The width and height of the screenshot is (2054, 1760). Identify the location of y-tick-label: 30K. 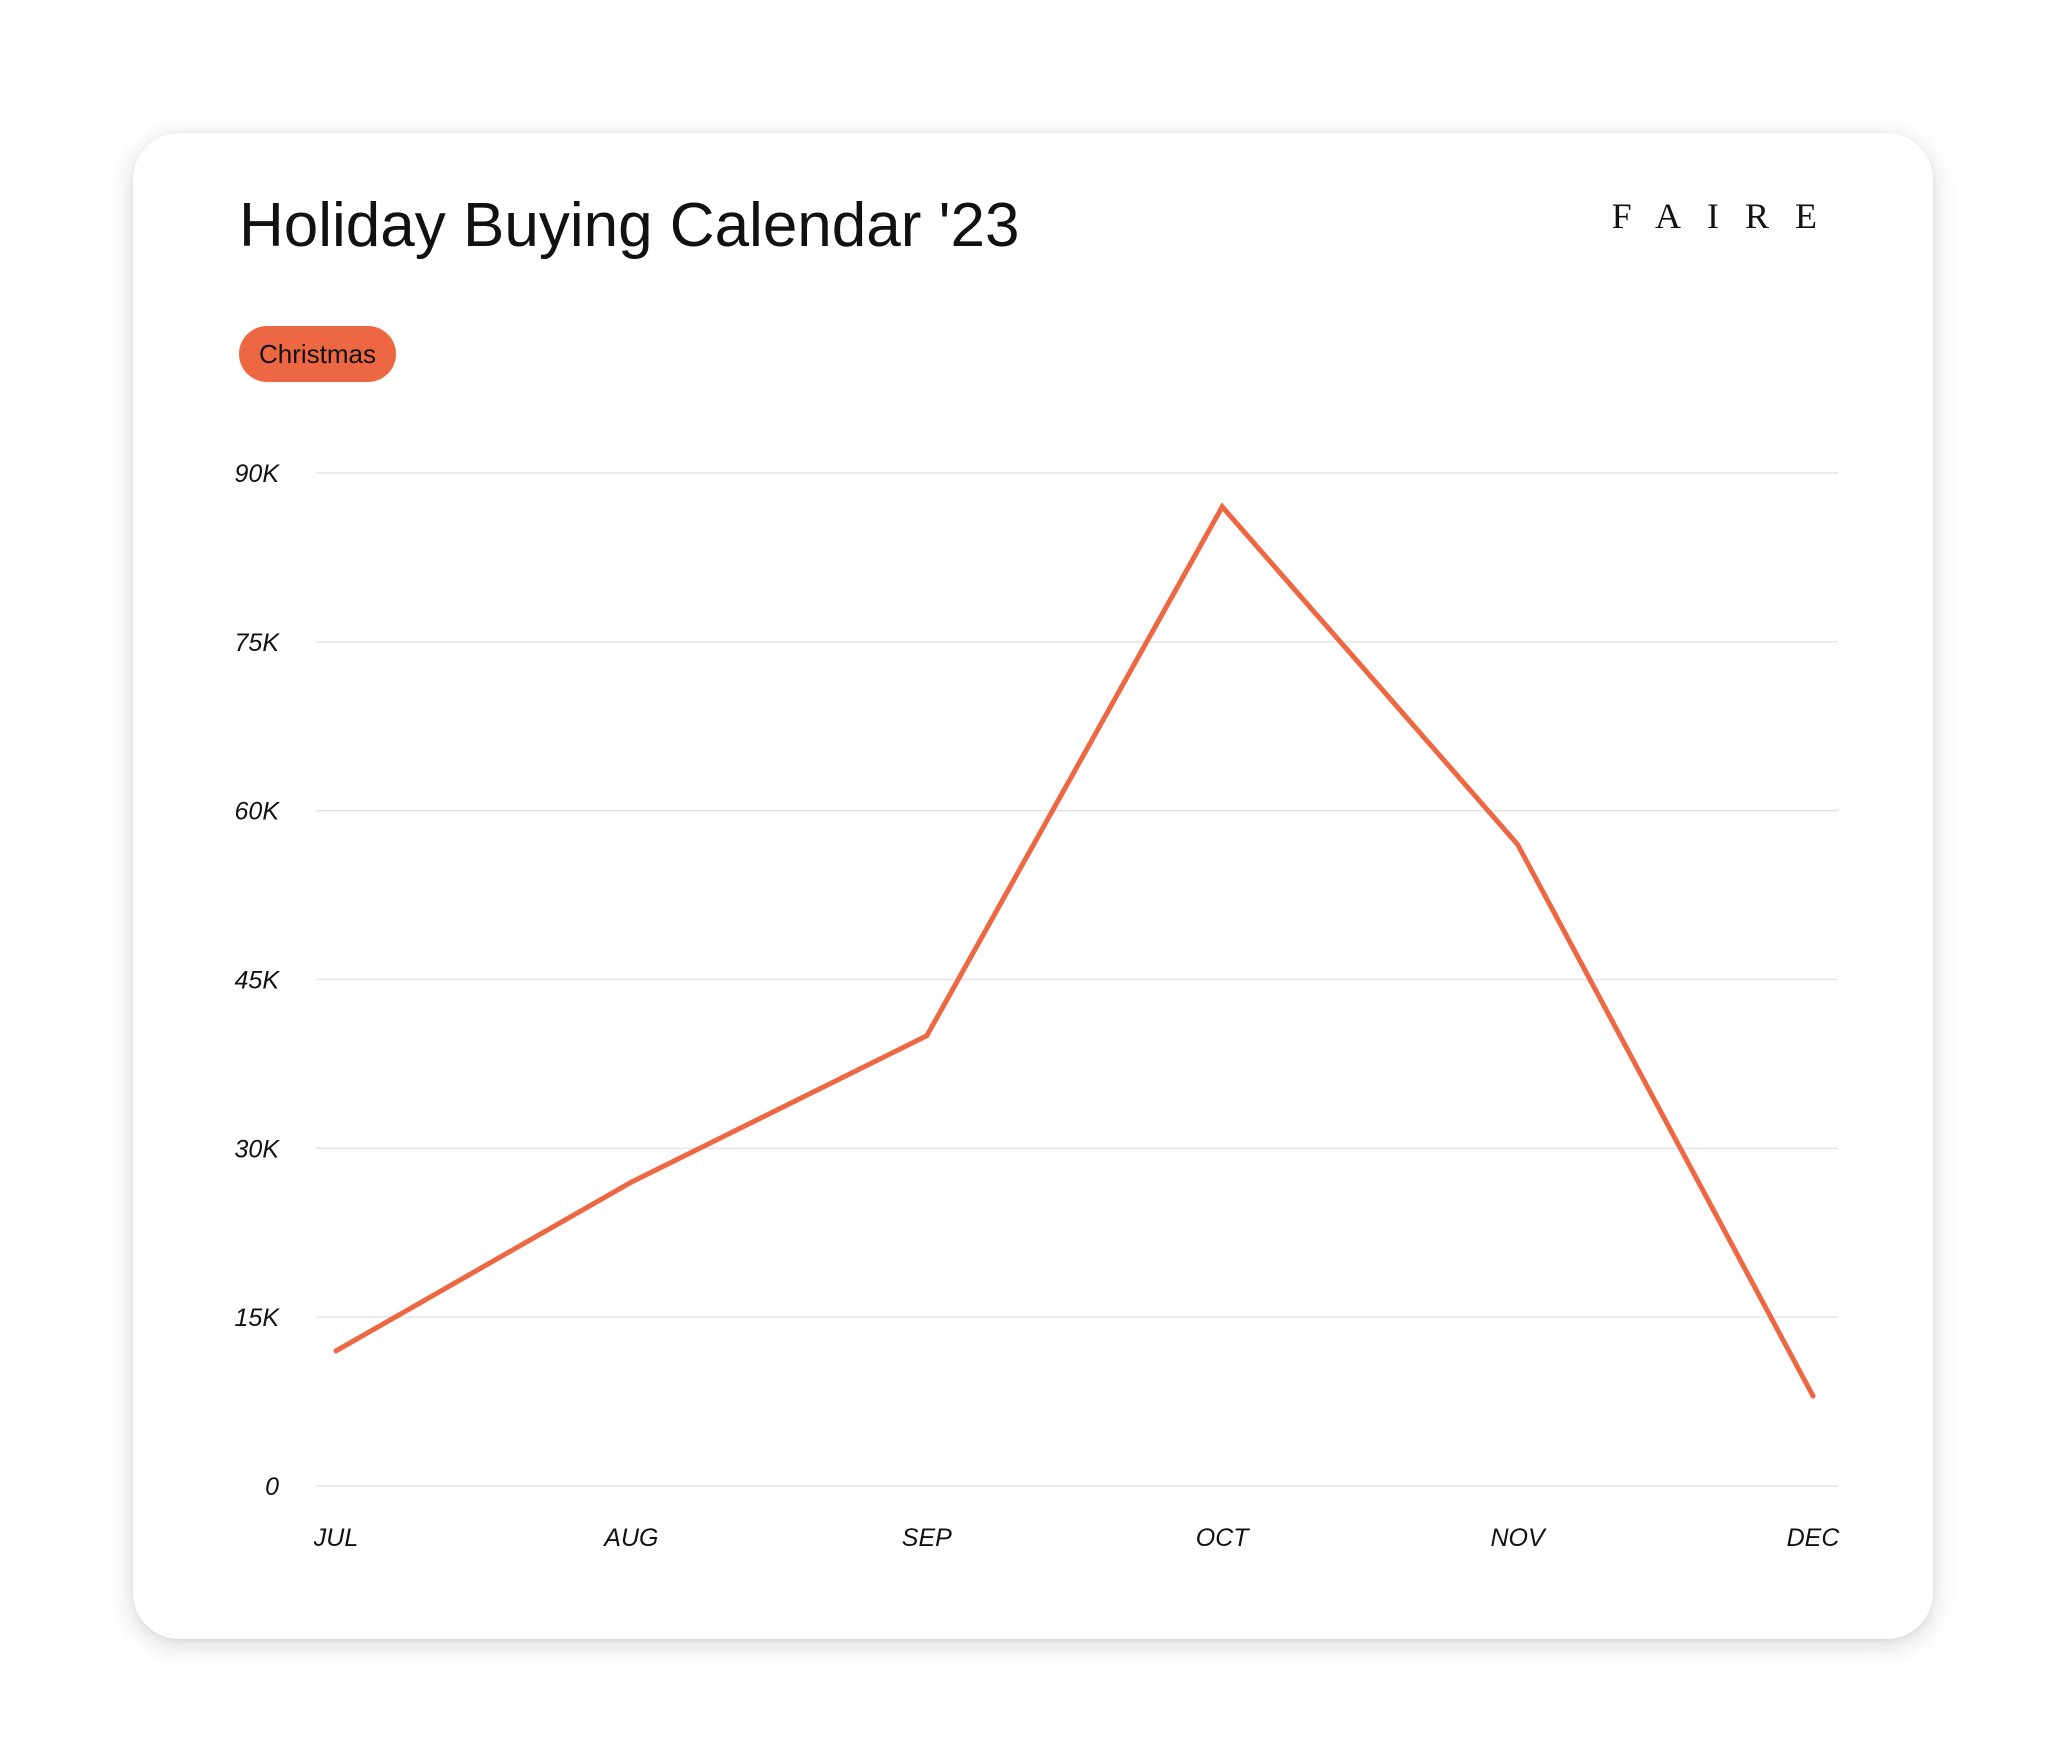
(258, 1149).